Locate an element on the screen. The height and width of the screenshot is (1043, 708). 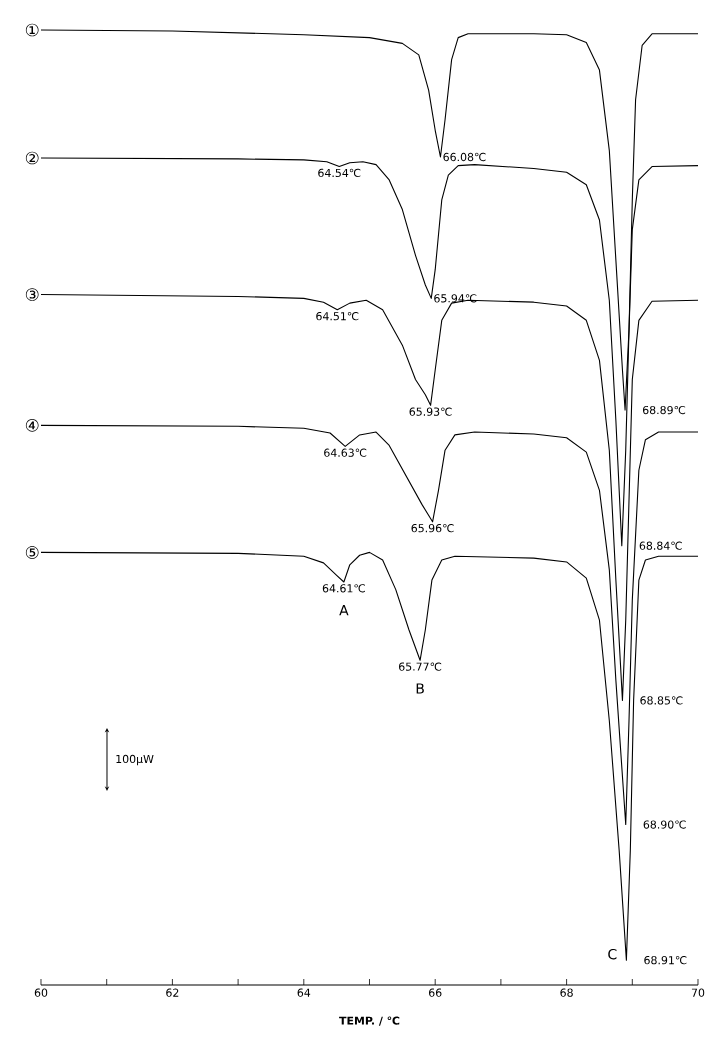
x-tick-label: 68 is located at coordinates (566, 992).